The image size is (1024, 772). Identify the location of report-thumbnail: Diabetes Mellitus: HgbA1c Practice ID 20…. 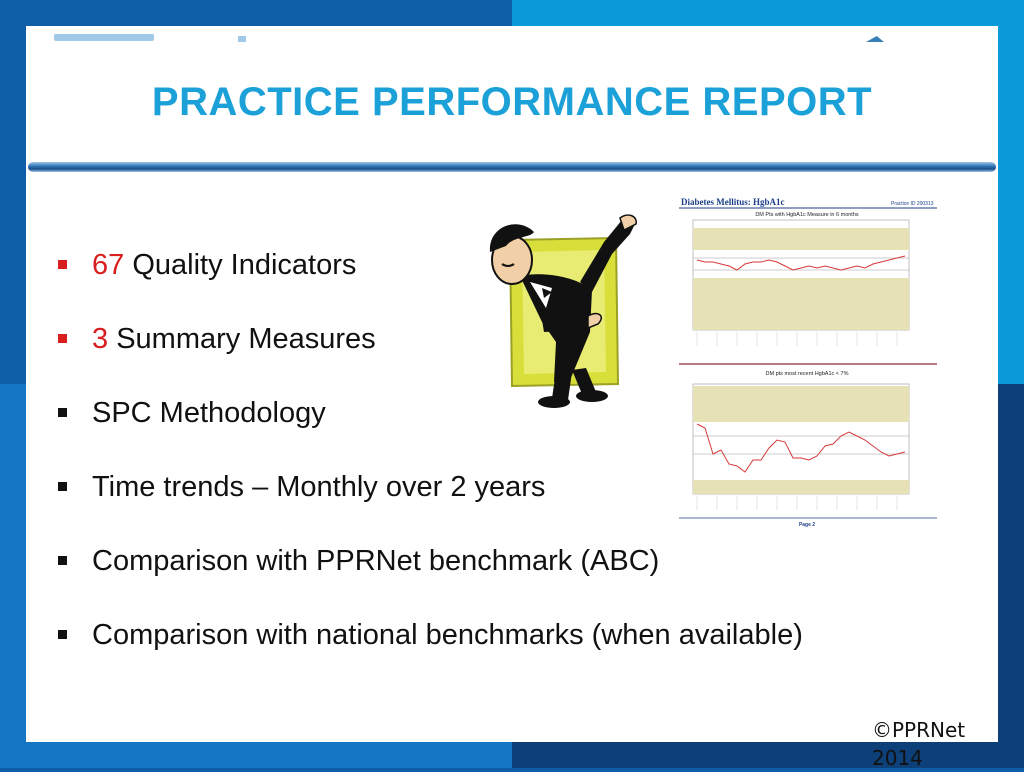
(808, 362).